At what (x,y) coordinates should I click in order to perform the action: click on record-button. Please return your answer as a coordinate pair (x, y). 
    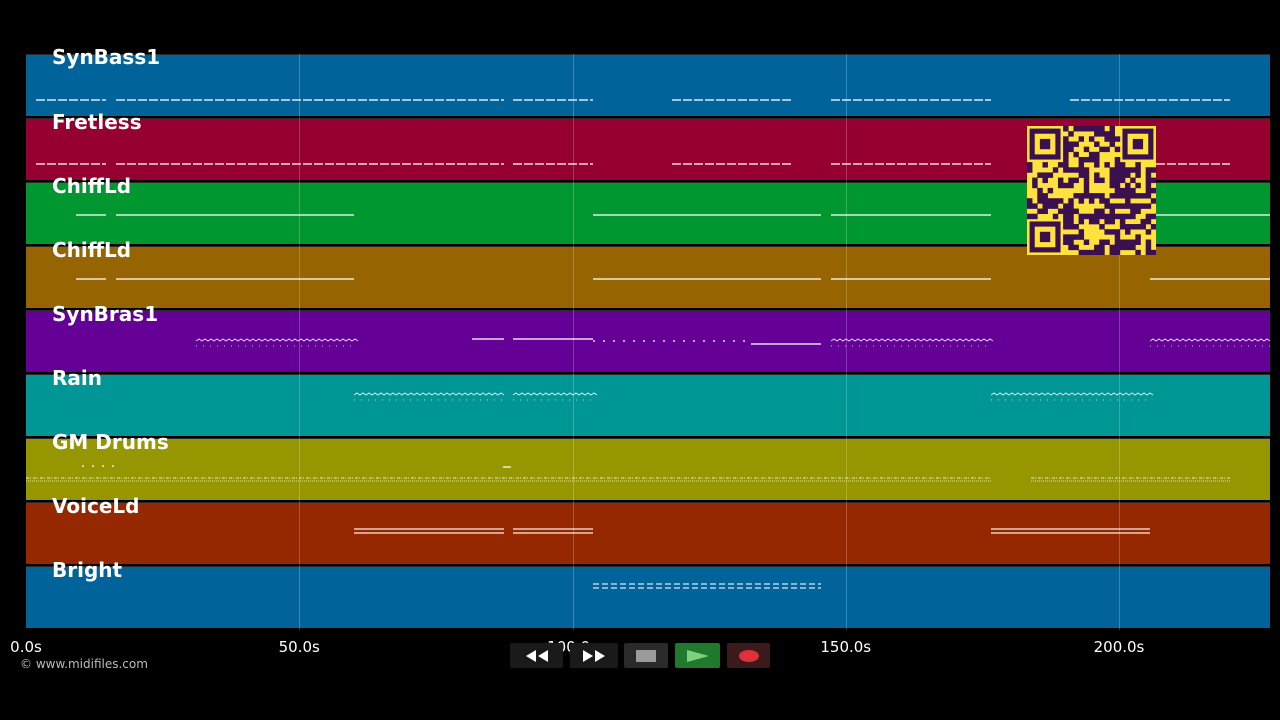
    Looking at the image, I should click on (748, 655).